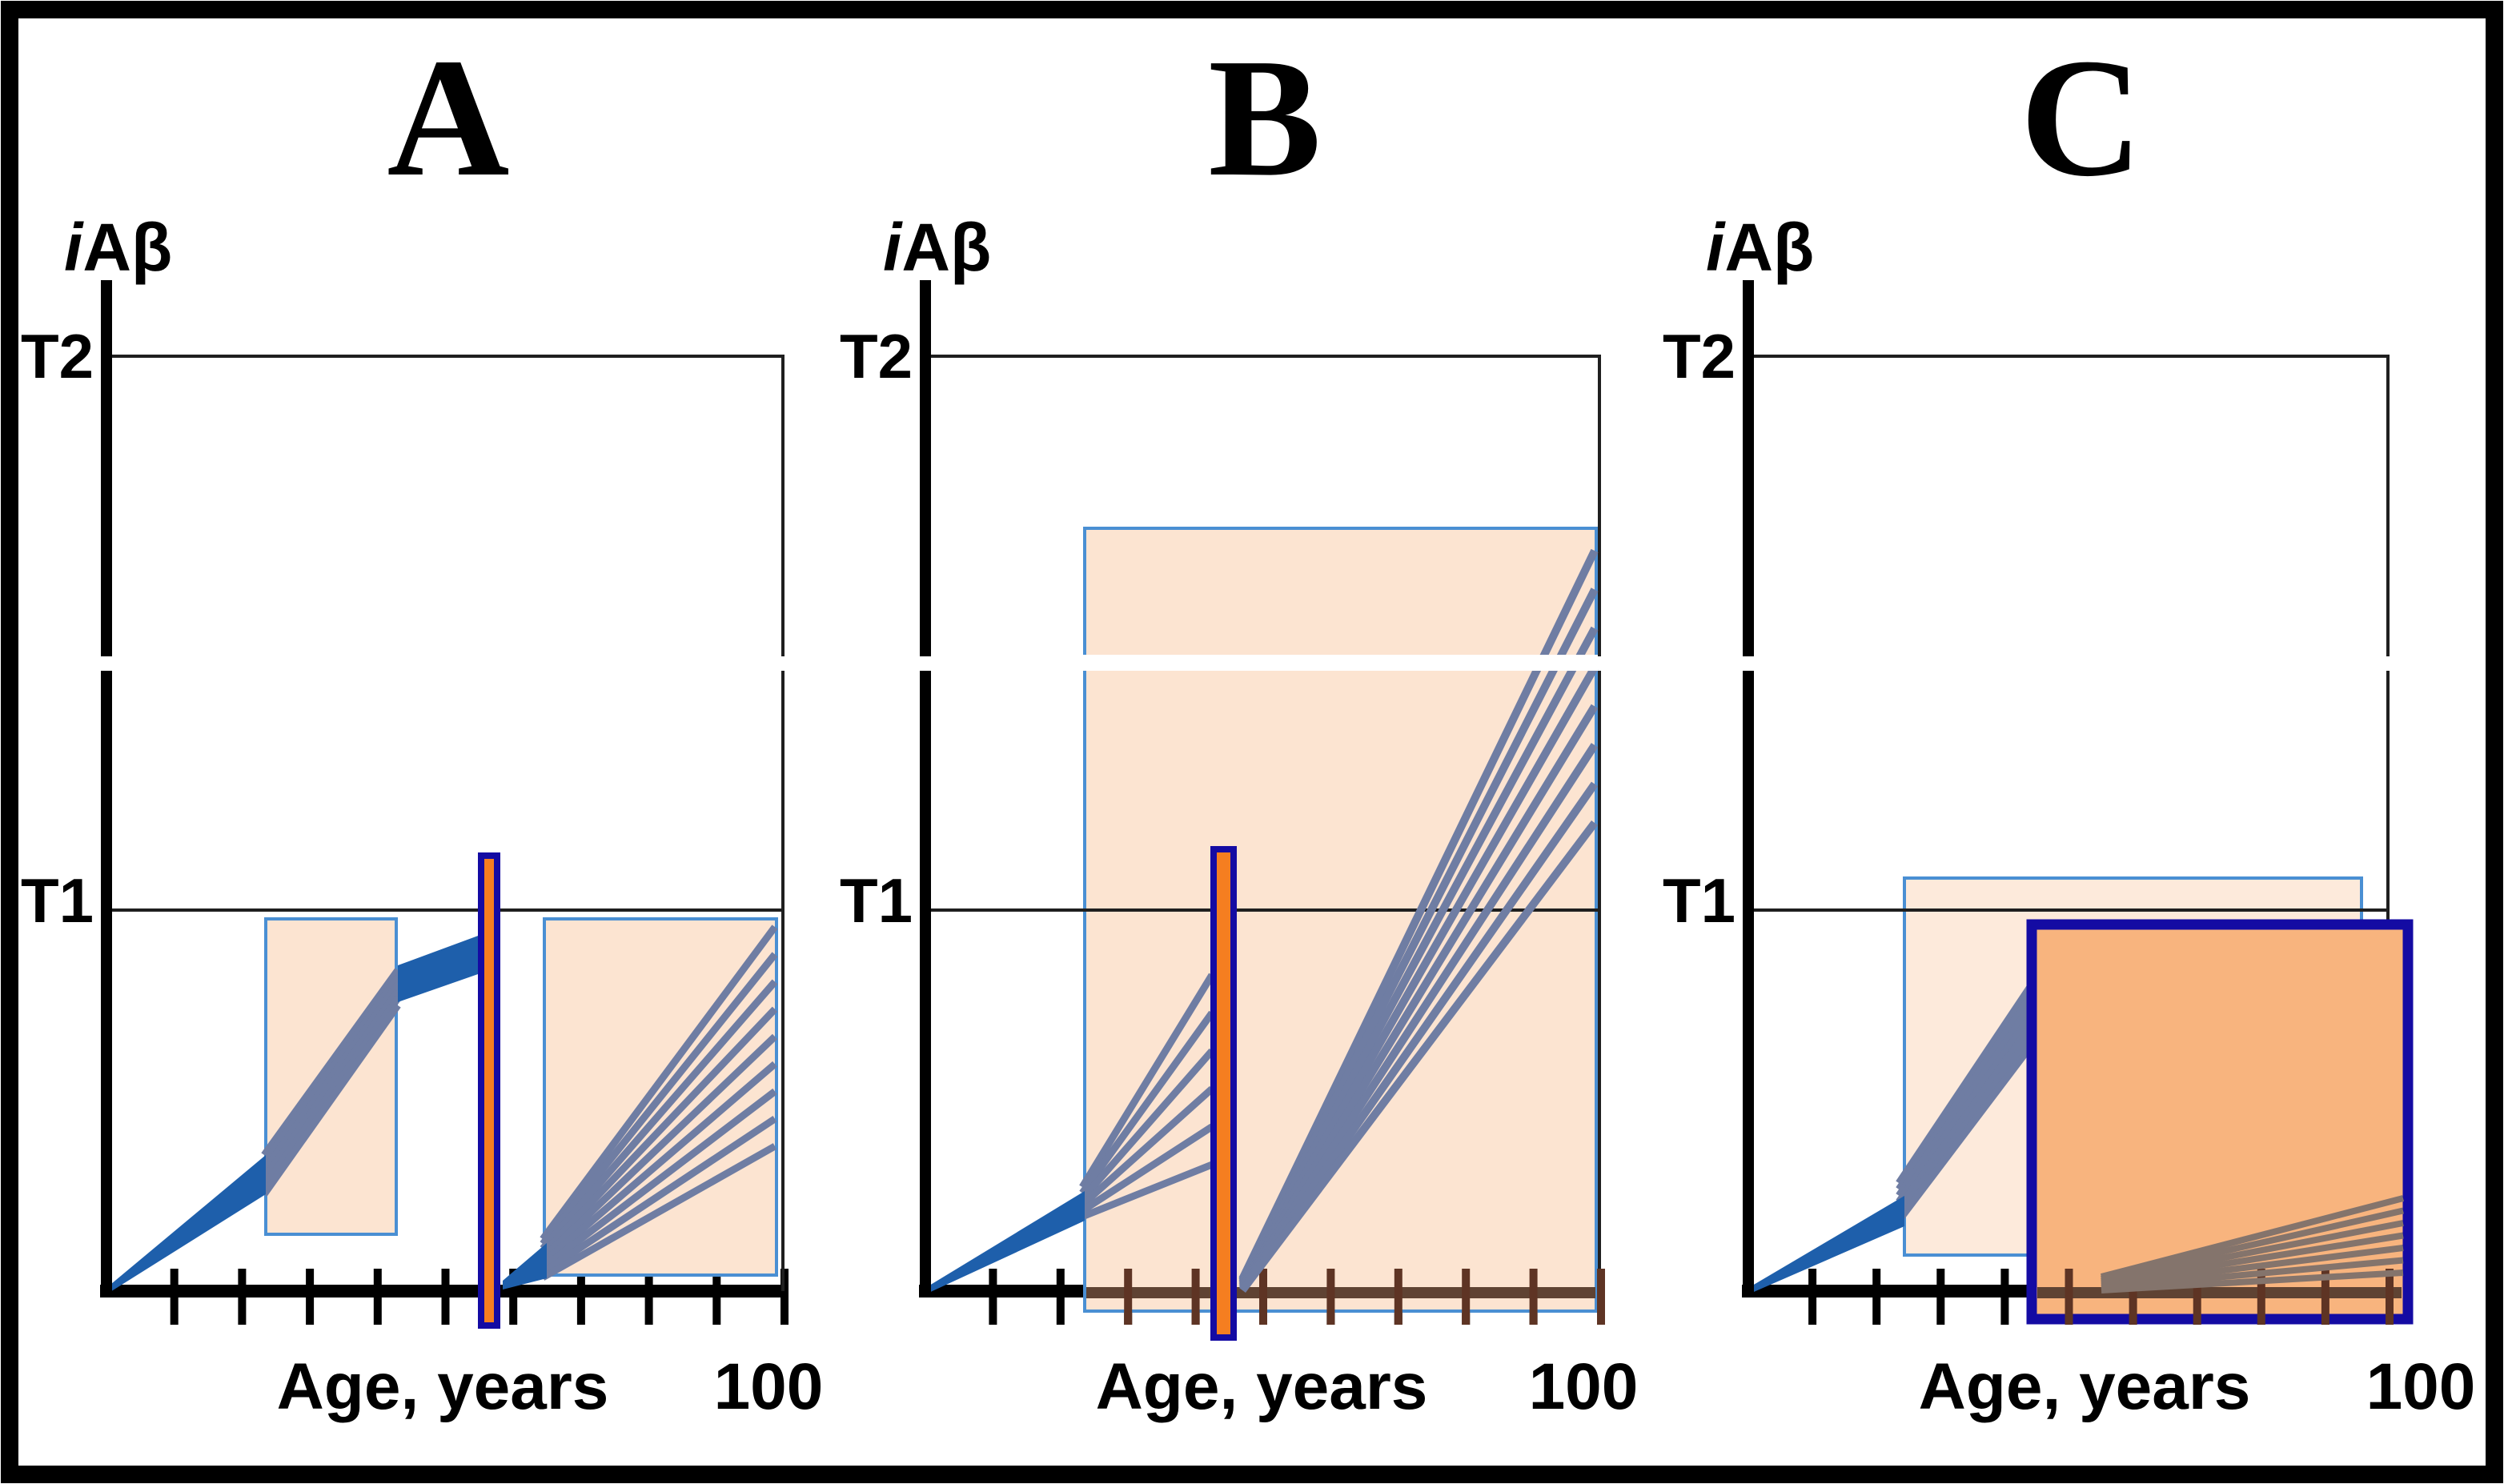  Describe the element at coordinates (443, 1386) in the screenshot. I see `x-axis-label-A: Age, years` at that location.